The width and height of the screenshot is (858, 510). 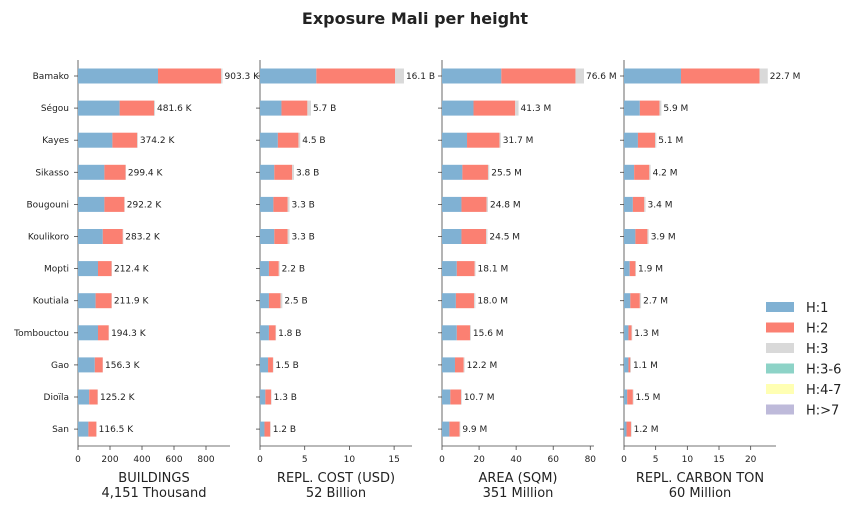 What do you see at coordinates (60, 430) in the screenshot?
I see `category-label: San` at bounding box center [60, 430].